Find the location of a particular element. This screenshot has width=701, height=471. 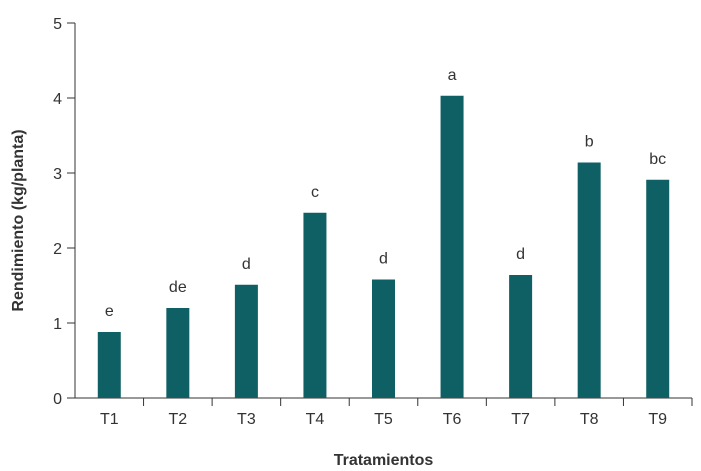

x-tick-label: T7 is located at coordinates (520, 419).